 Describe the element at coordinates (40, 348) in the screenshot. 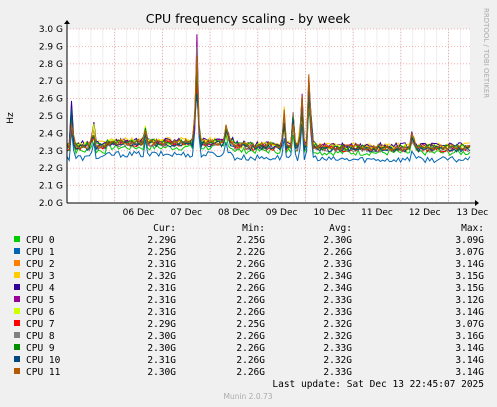

I see `legend-series-name: CPU 9` at that location.